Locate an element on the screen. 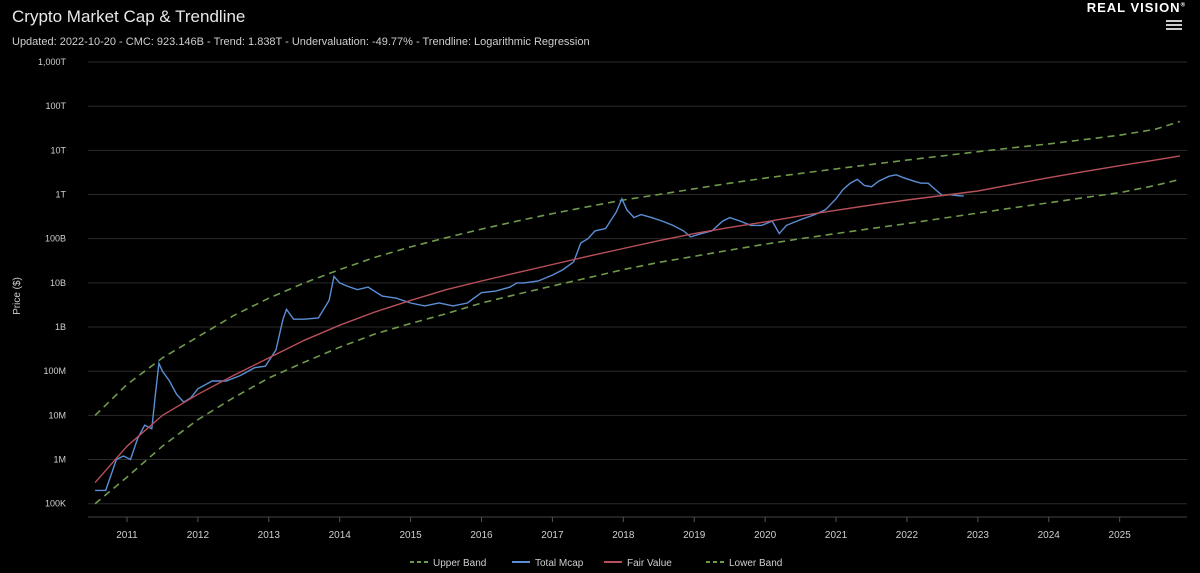 The height and width of the screenshot is (573, 1200). x-tick-label: 2018 is located at coordinates (623, 535).